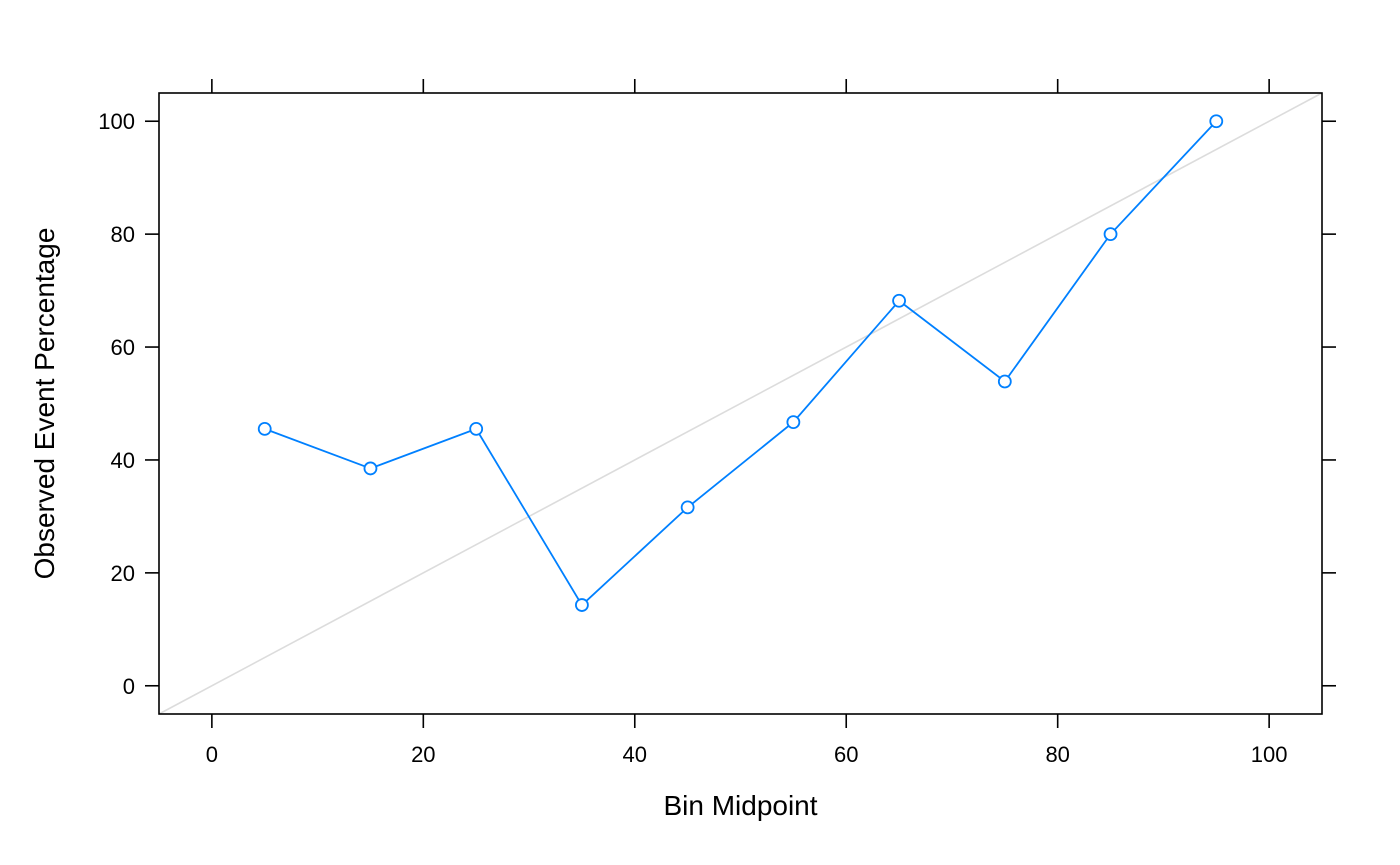 This screenshot has height=865, width=1400. Describe the element at coordinates (123, 347) in the screenshot. I see `y-tick-label: 60` at that location.